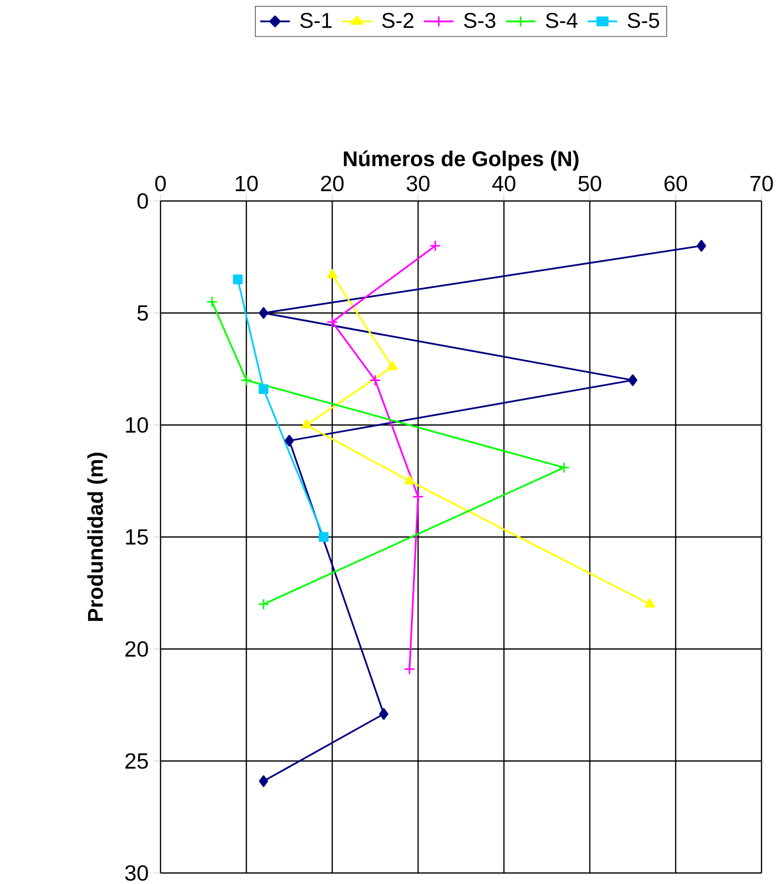 This screenshot has height=884, width=780. I want to click on x-axis-title: Números de Golpes (N), so click(461, 160).